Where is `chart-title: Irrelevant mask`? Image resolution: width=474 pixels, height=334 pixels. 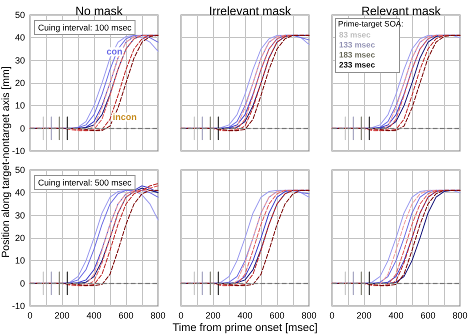
chart-title: Irrelevant mask is located at coordinates (250, 11).